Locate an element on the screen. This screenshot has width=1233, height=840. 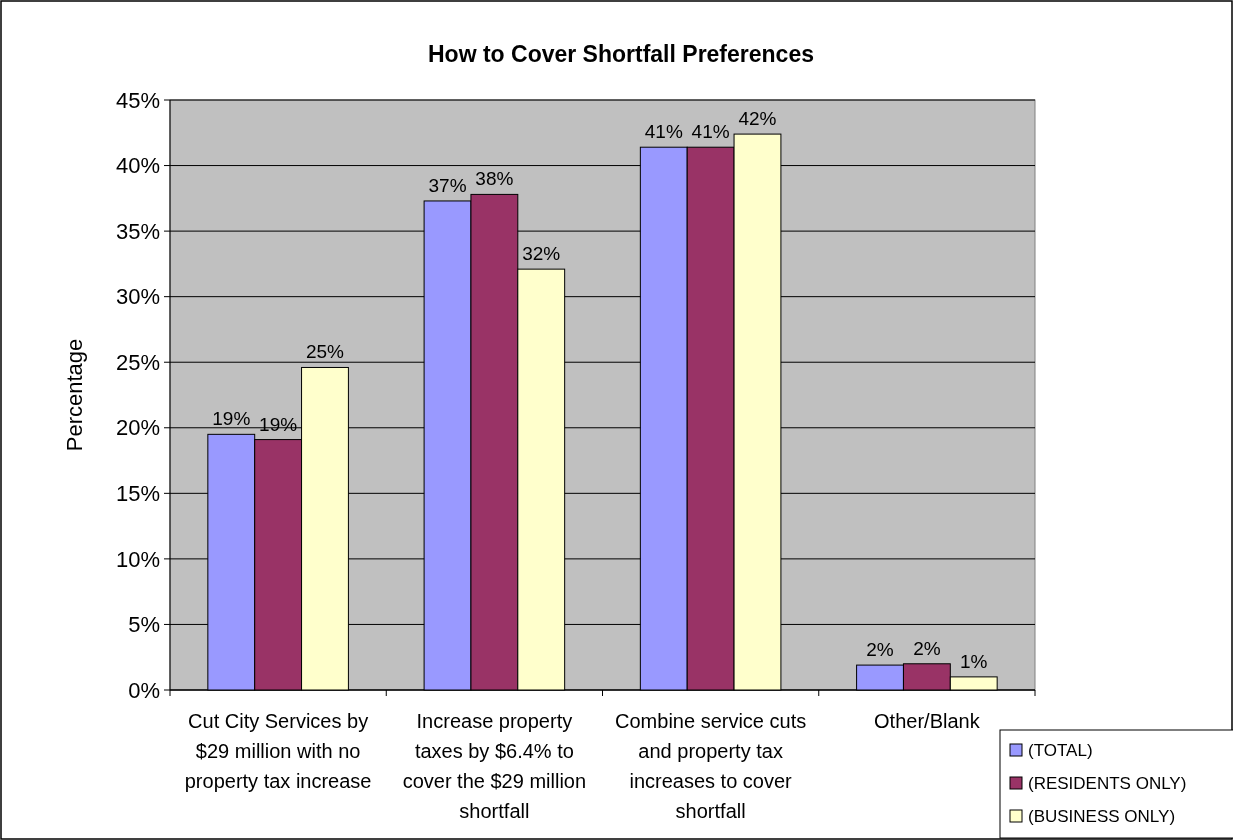
data-label: 42% is located at coordinates (757, 119).